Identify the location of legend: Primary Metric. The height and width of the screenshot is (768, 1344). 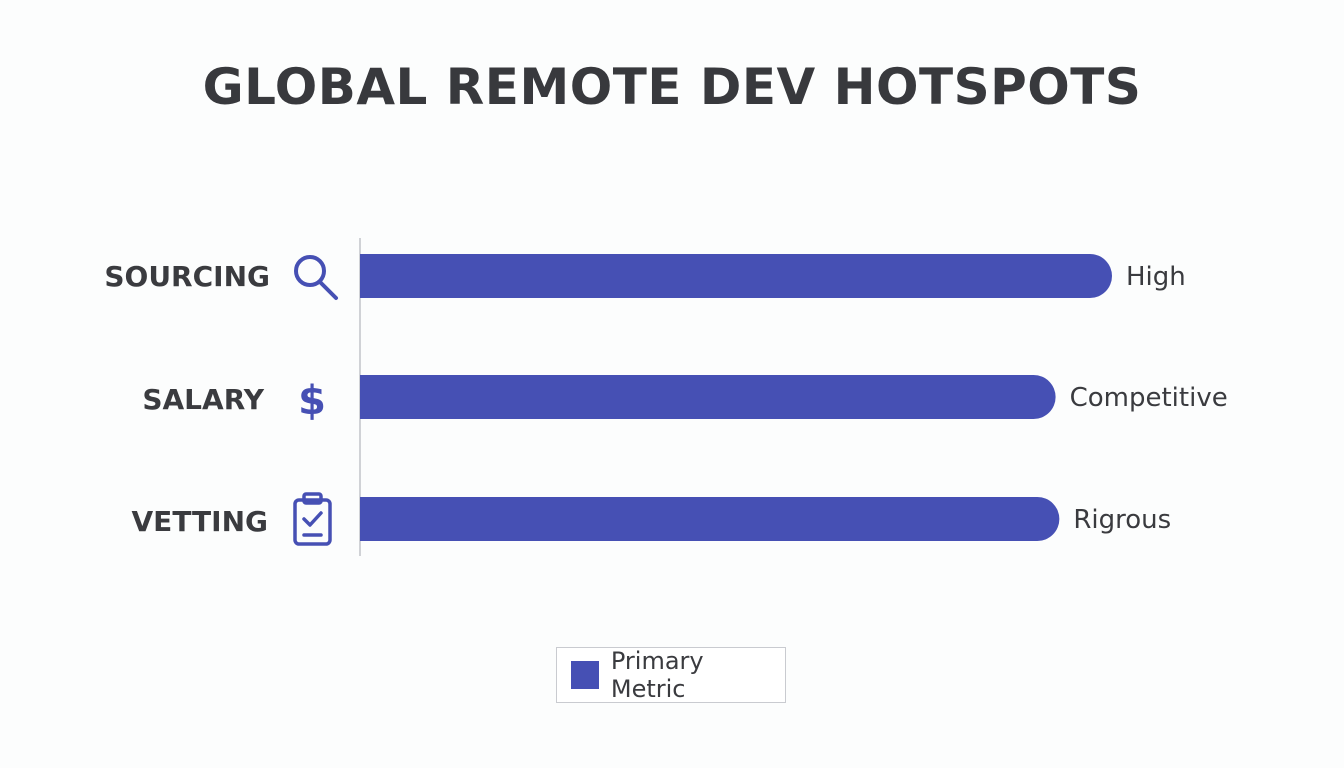
(671, 675).